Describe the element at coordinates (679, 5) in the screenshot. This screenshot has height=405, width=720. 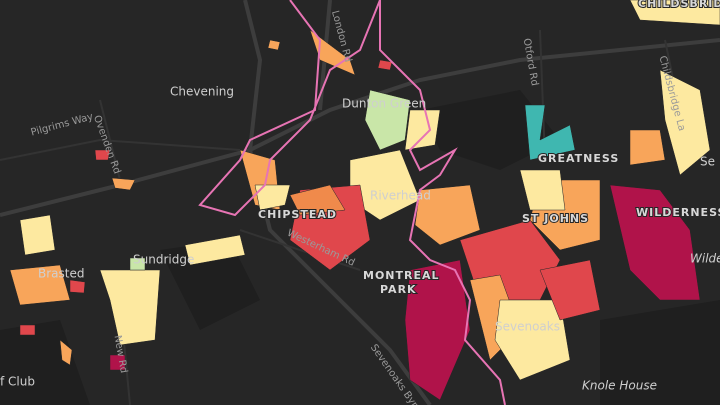
I see `district-label: CHILDSBRIDGE` at that location.